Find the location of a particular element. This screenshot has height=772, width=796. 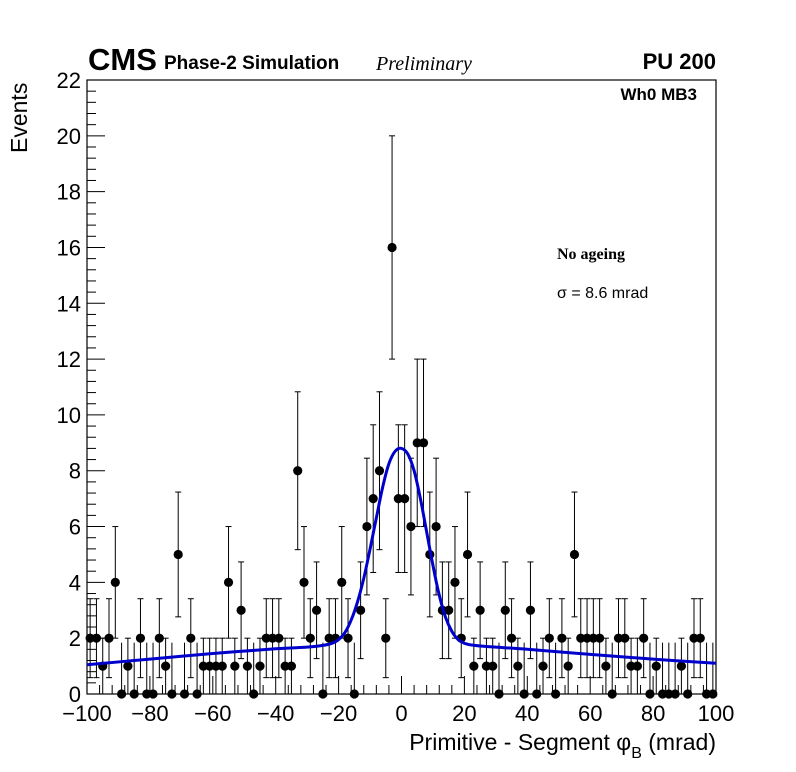

x-axis-title: Primitive - Segment φB (mrad) is located at coordinates (562, 745).